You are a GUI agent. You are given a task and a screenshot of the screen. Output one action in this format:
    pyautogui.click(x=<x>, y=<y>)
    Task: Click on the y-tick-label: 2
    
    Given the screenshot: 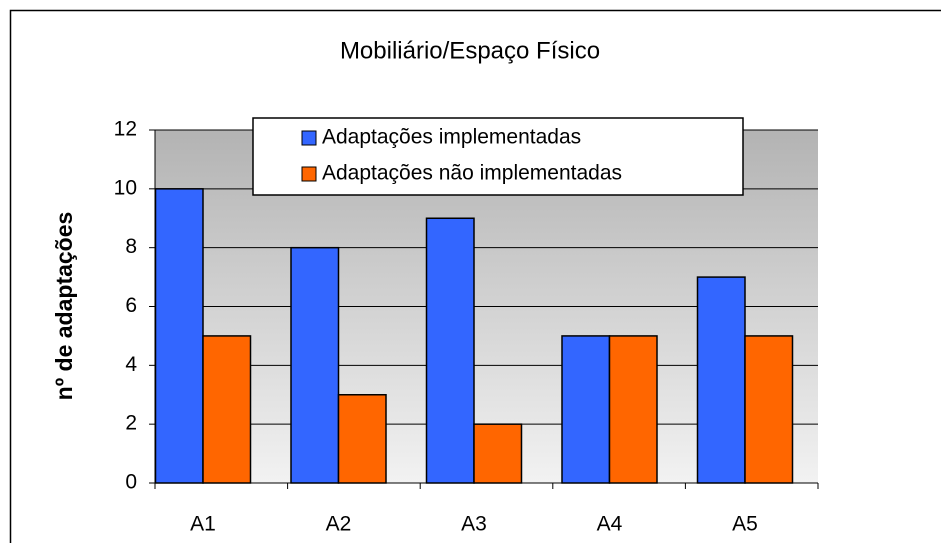 What is the action you would take?
    pyautogui.click(x=131, y=423)
    